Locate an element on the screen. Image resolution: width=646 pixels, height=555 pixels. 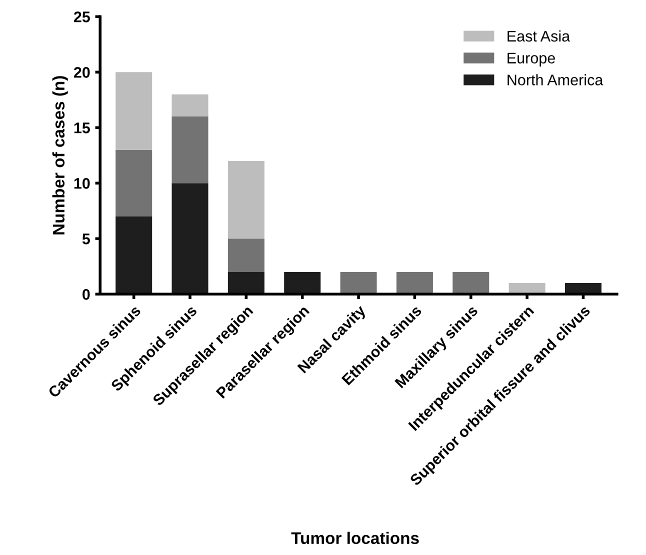
y-tick-label: 25 is located at coordinates (82, 17).